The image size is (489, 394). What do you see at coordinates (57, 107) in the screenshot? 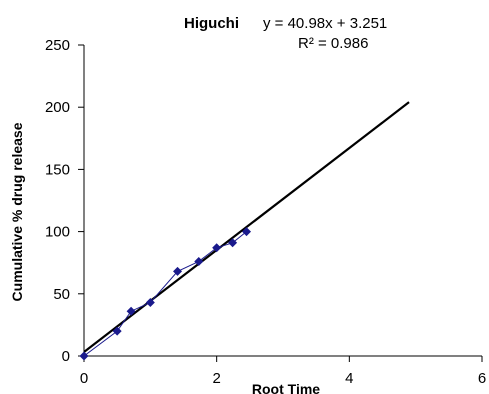
I see `y-tick-label: 200` at bounding box center [57, 107].